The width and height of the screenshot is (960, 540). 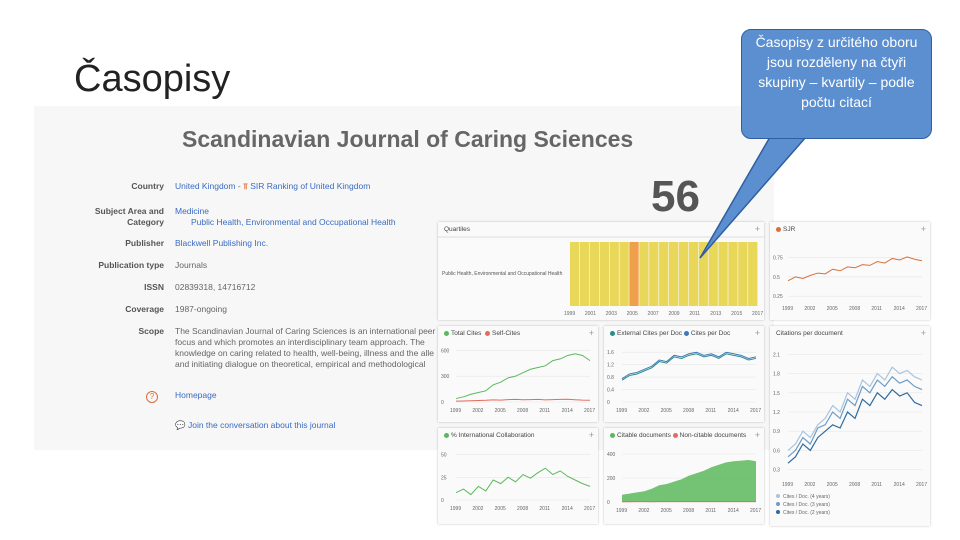 What do you see at coordinates (205, 186) in the screenshot?
I see `country-link: United Kingdom` at bounding box center [205, 186].